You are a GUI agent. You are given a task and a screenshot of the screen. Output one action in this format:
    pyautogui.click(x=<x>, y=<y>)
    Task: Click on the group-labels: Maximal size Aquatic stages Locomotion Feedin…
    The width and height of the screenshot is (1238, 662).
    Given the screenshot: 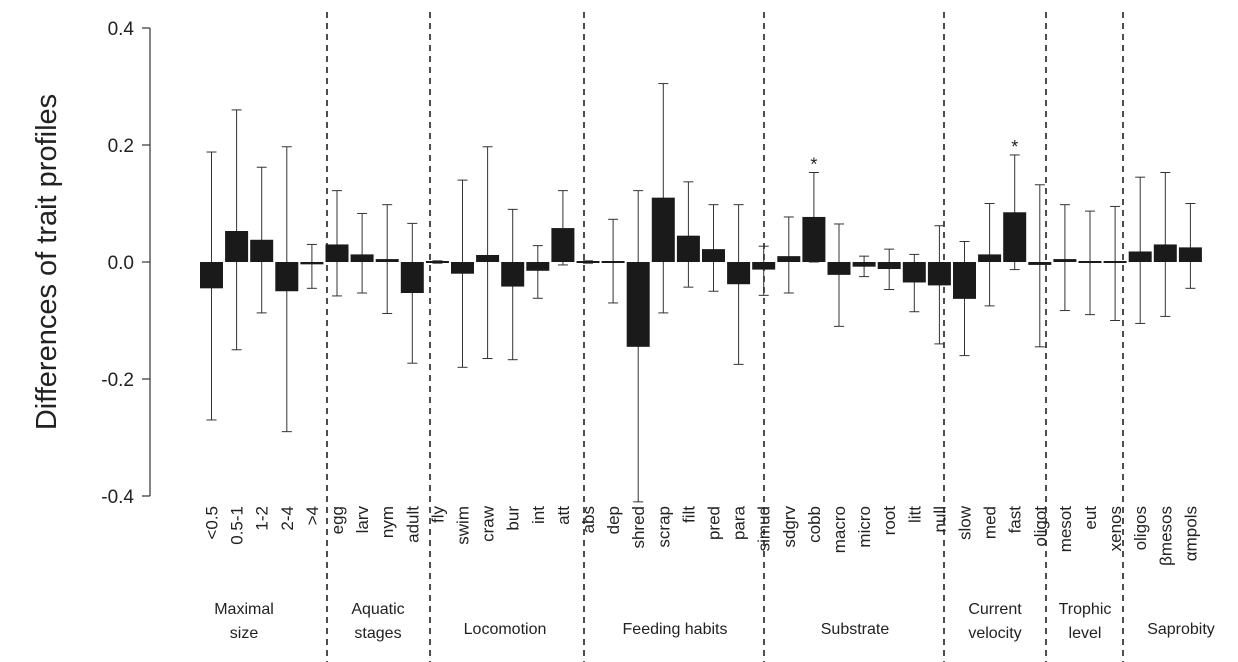 What is the action you would take?
    pyautogui.click(x=714, y=621)
    